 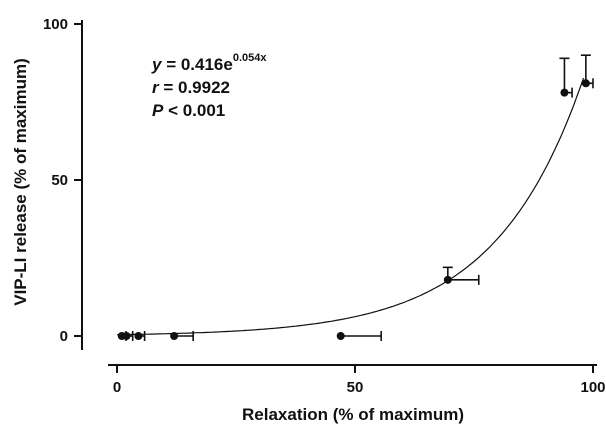 What do you see at coordinates (196, 64) in the screenshot?
I see `equation-body: = 0.416e` at bounding box center [196, 64].